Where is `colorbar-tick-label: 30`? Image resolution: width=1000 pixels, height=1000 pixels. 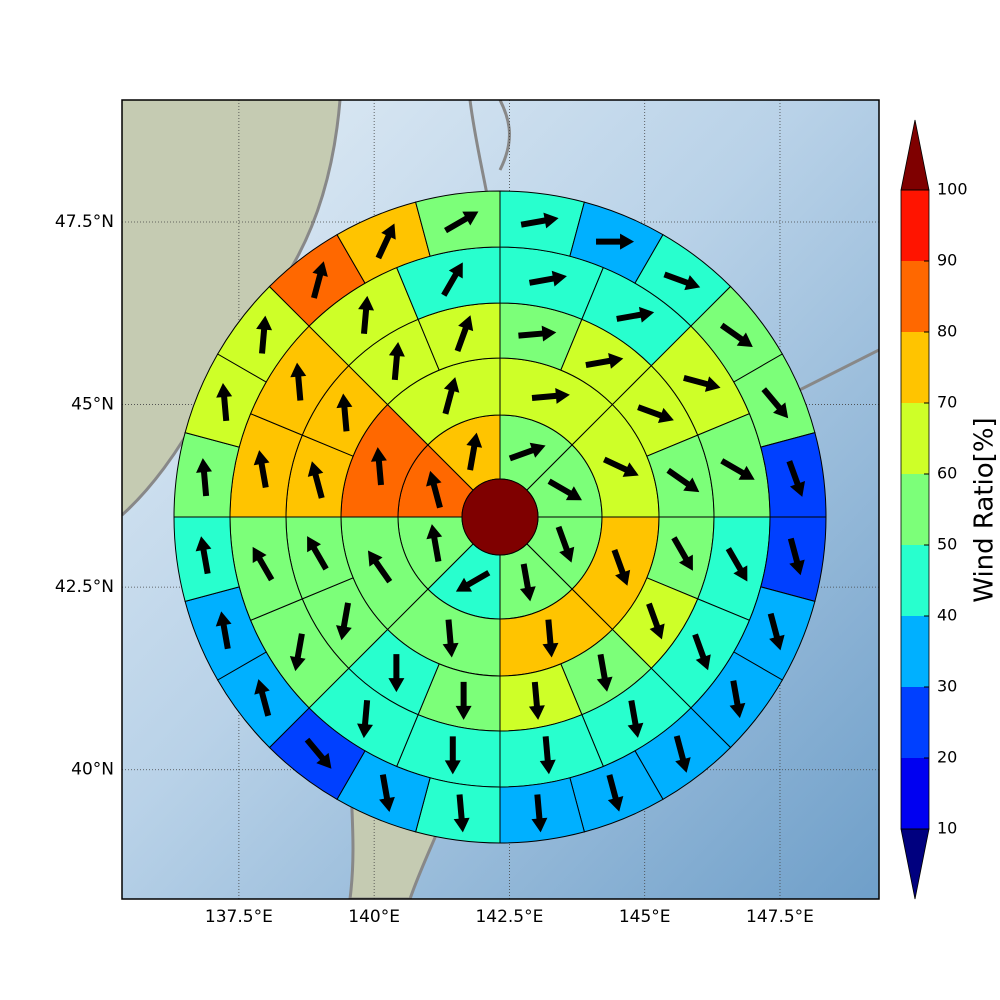 colorbar-tick-label: 30 is located at coordinates (947, 686).